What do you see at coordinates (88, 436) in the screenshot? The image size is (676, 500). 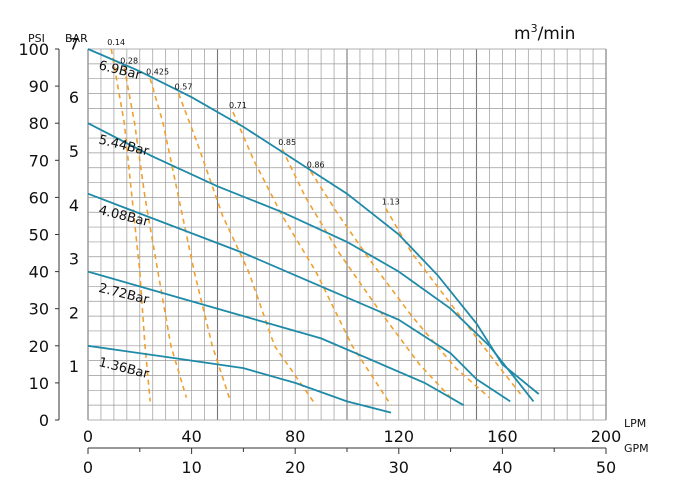 I see `lpm-tick-label: 0` at bounding box center [88, 436].